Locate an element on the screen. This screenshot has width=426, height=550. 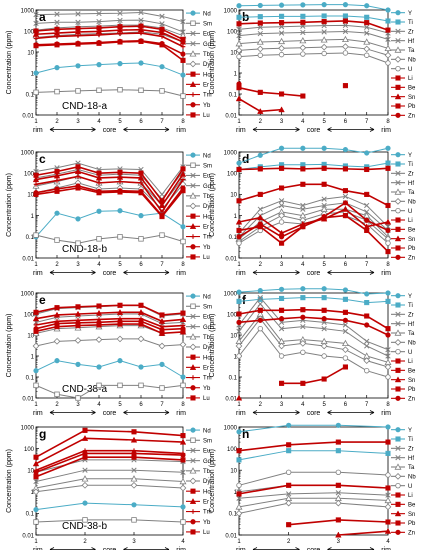
y-tick-label: 10 is located at coordinates (233, 53).